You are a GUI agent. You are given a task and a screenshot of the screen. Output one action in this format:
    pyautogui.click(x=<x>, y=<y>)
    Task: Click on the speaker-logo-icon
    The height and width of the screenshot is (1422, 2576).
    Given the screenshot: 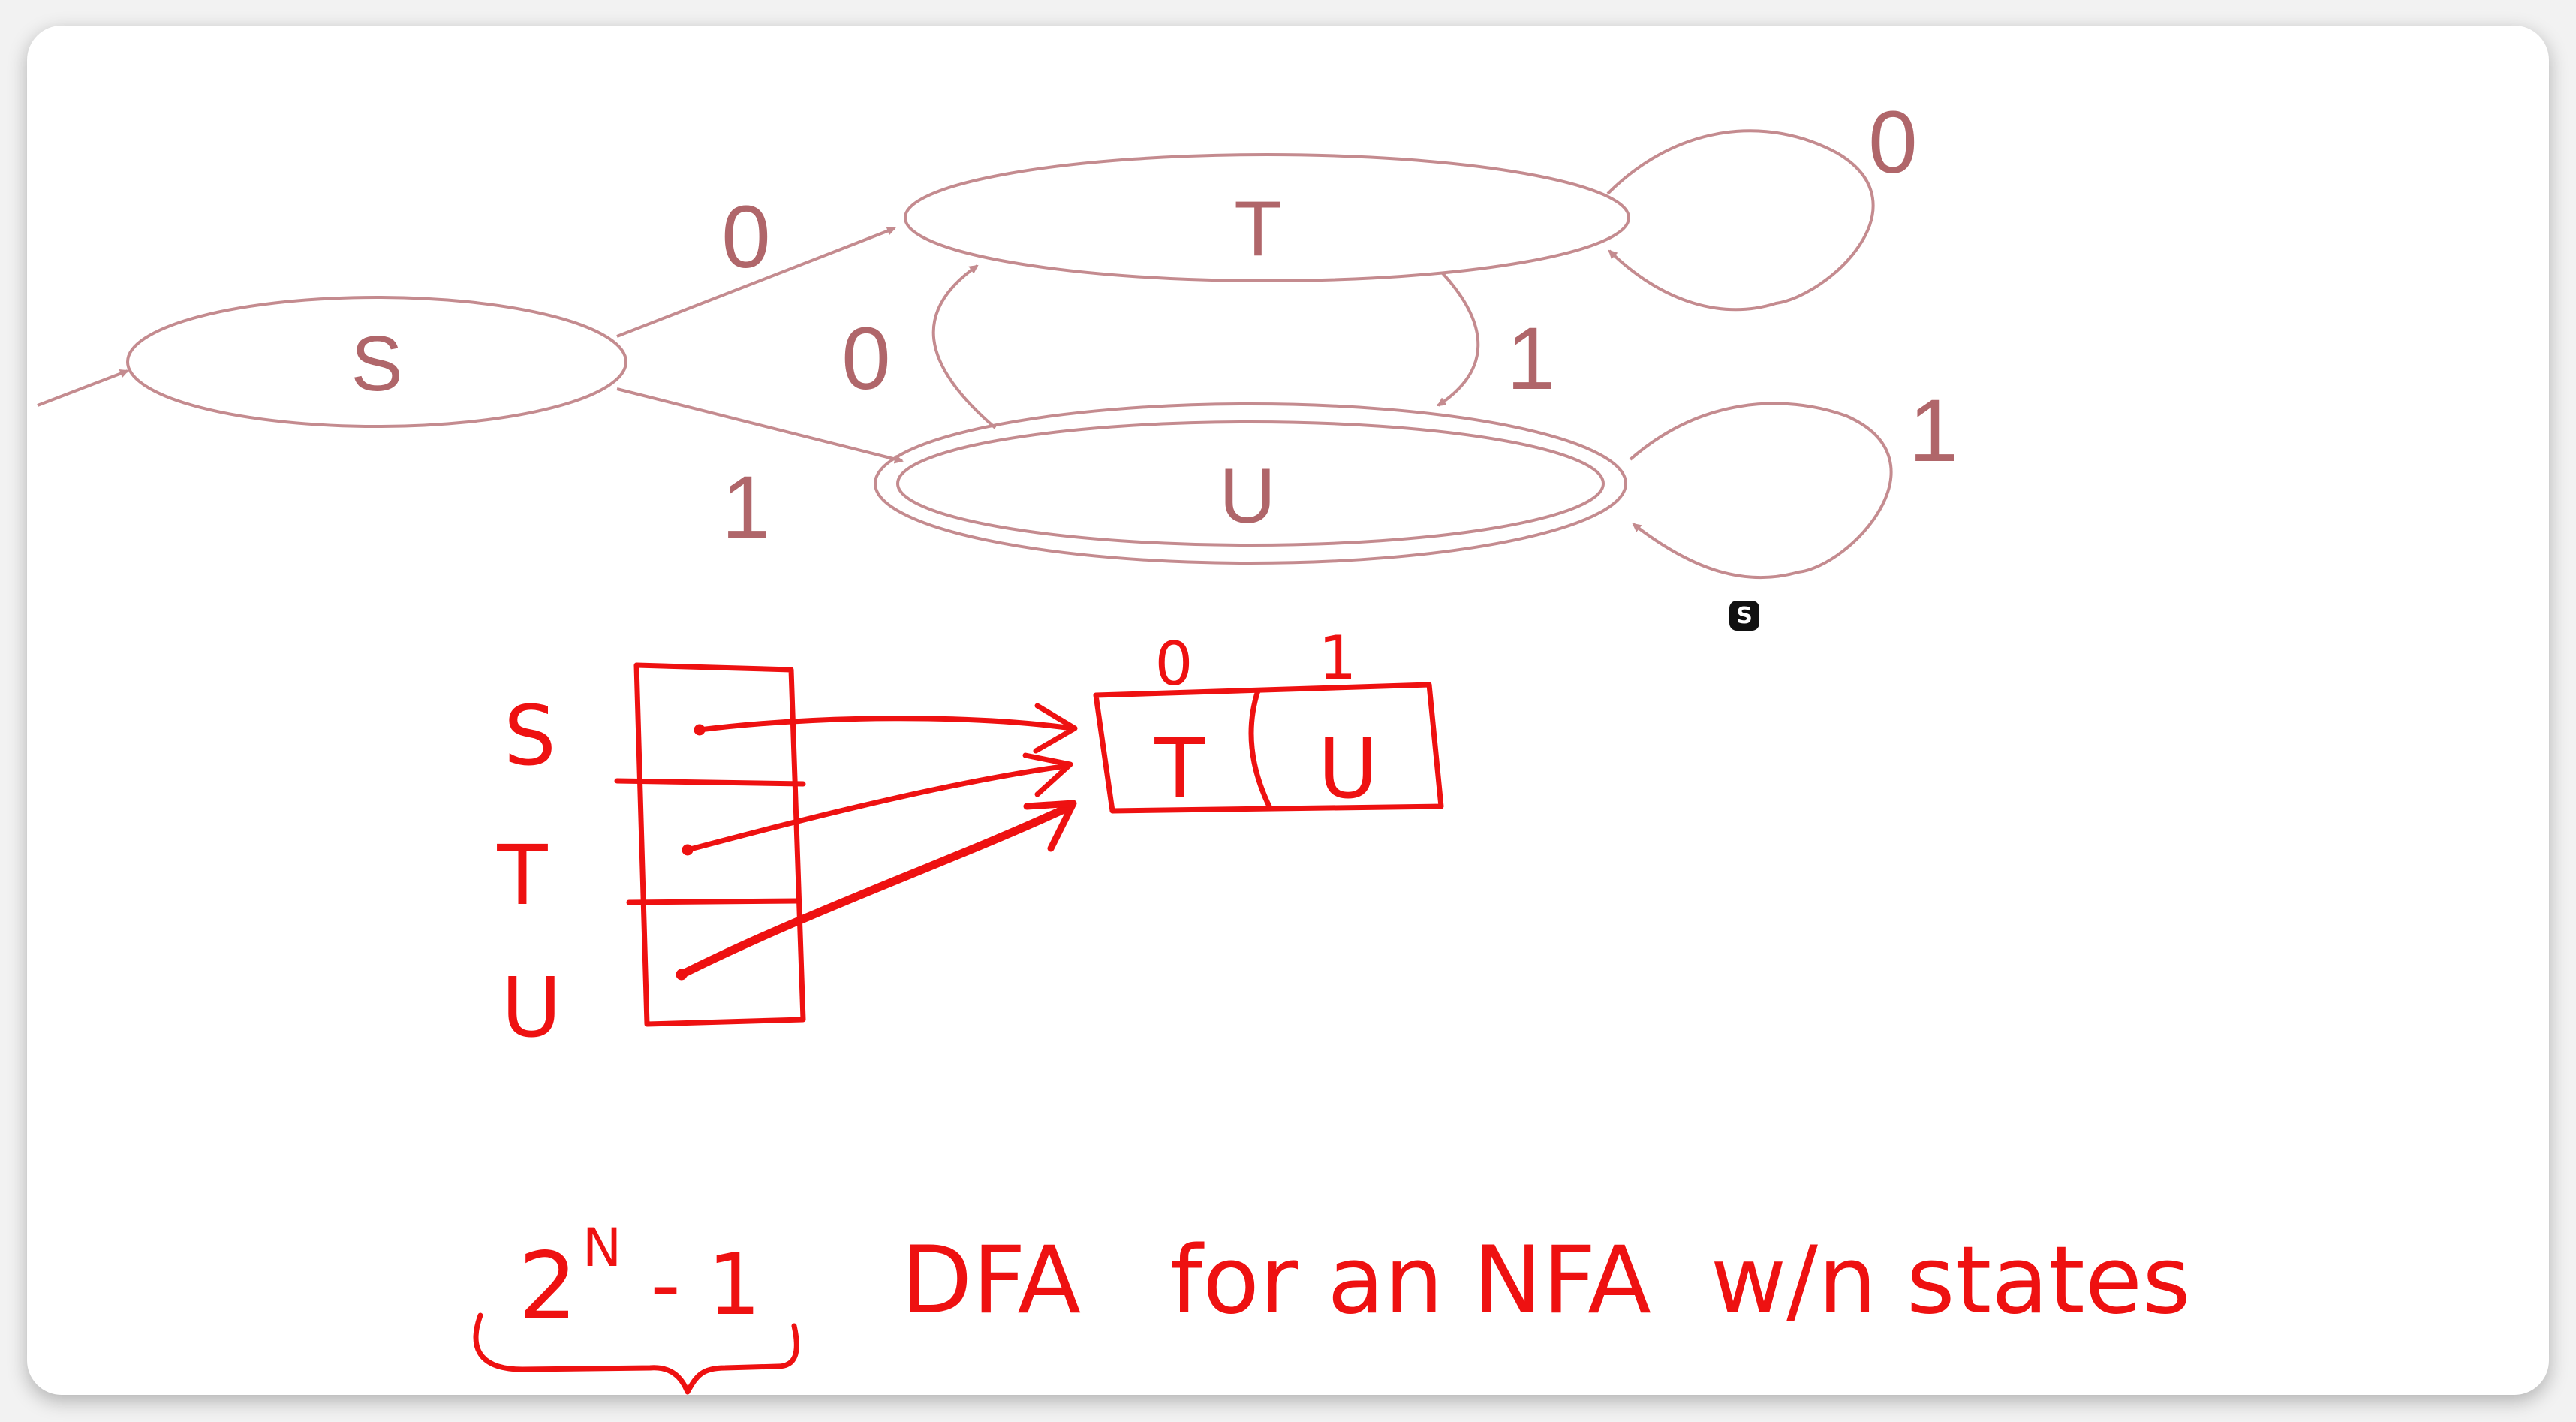 What is the action you would take?
    pyautogui.click(x=1744, y=616)
    